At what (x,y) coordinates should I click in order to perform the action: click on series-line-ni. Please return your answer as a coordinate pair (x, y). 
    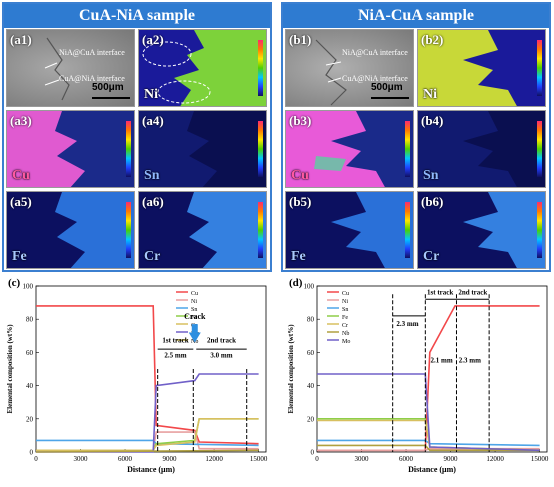
    Looking at the image, I should click on (147, 441).